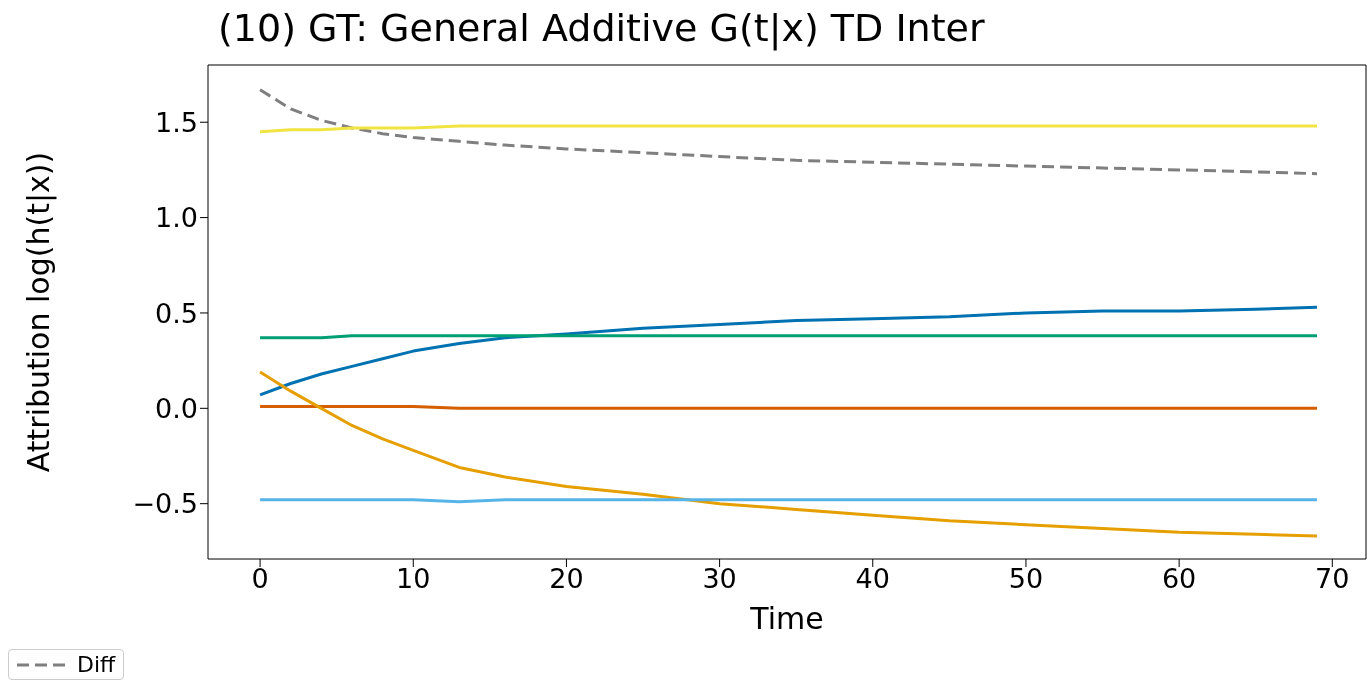 The image size is (1369, 688). I want to click on y-tick-label: −0.5, so click(165, 504).